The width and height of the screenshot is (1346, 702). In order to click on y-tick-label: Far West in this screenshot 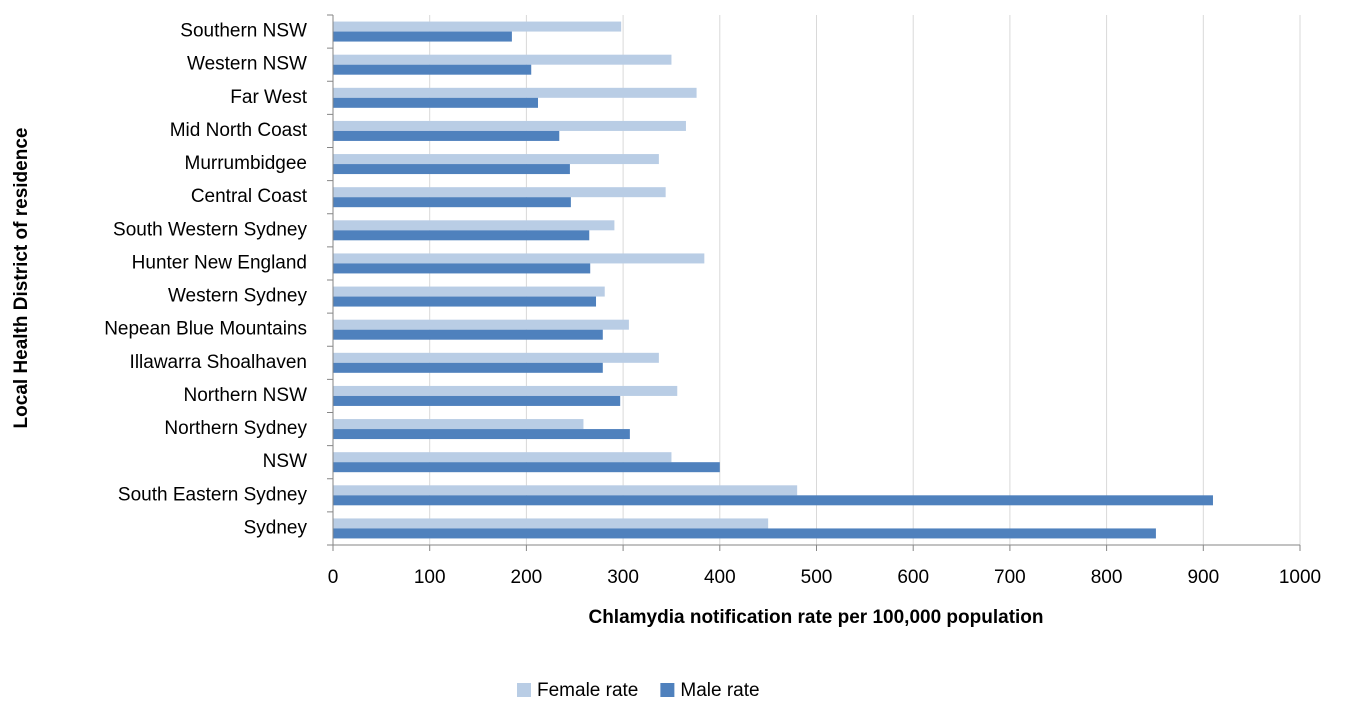, I will do `click(268, 97)`.